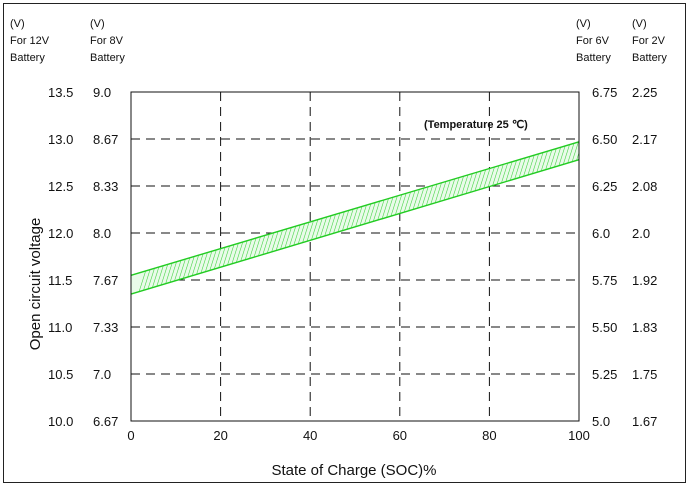 This screenshot has width=691, height=488. I want to click on y-tick-label: 1.83, so click(644, 327).